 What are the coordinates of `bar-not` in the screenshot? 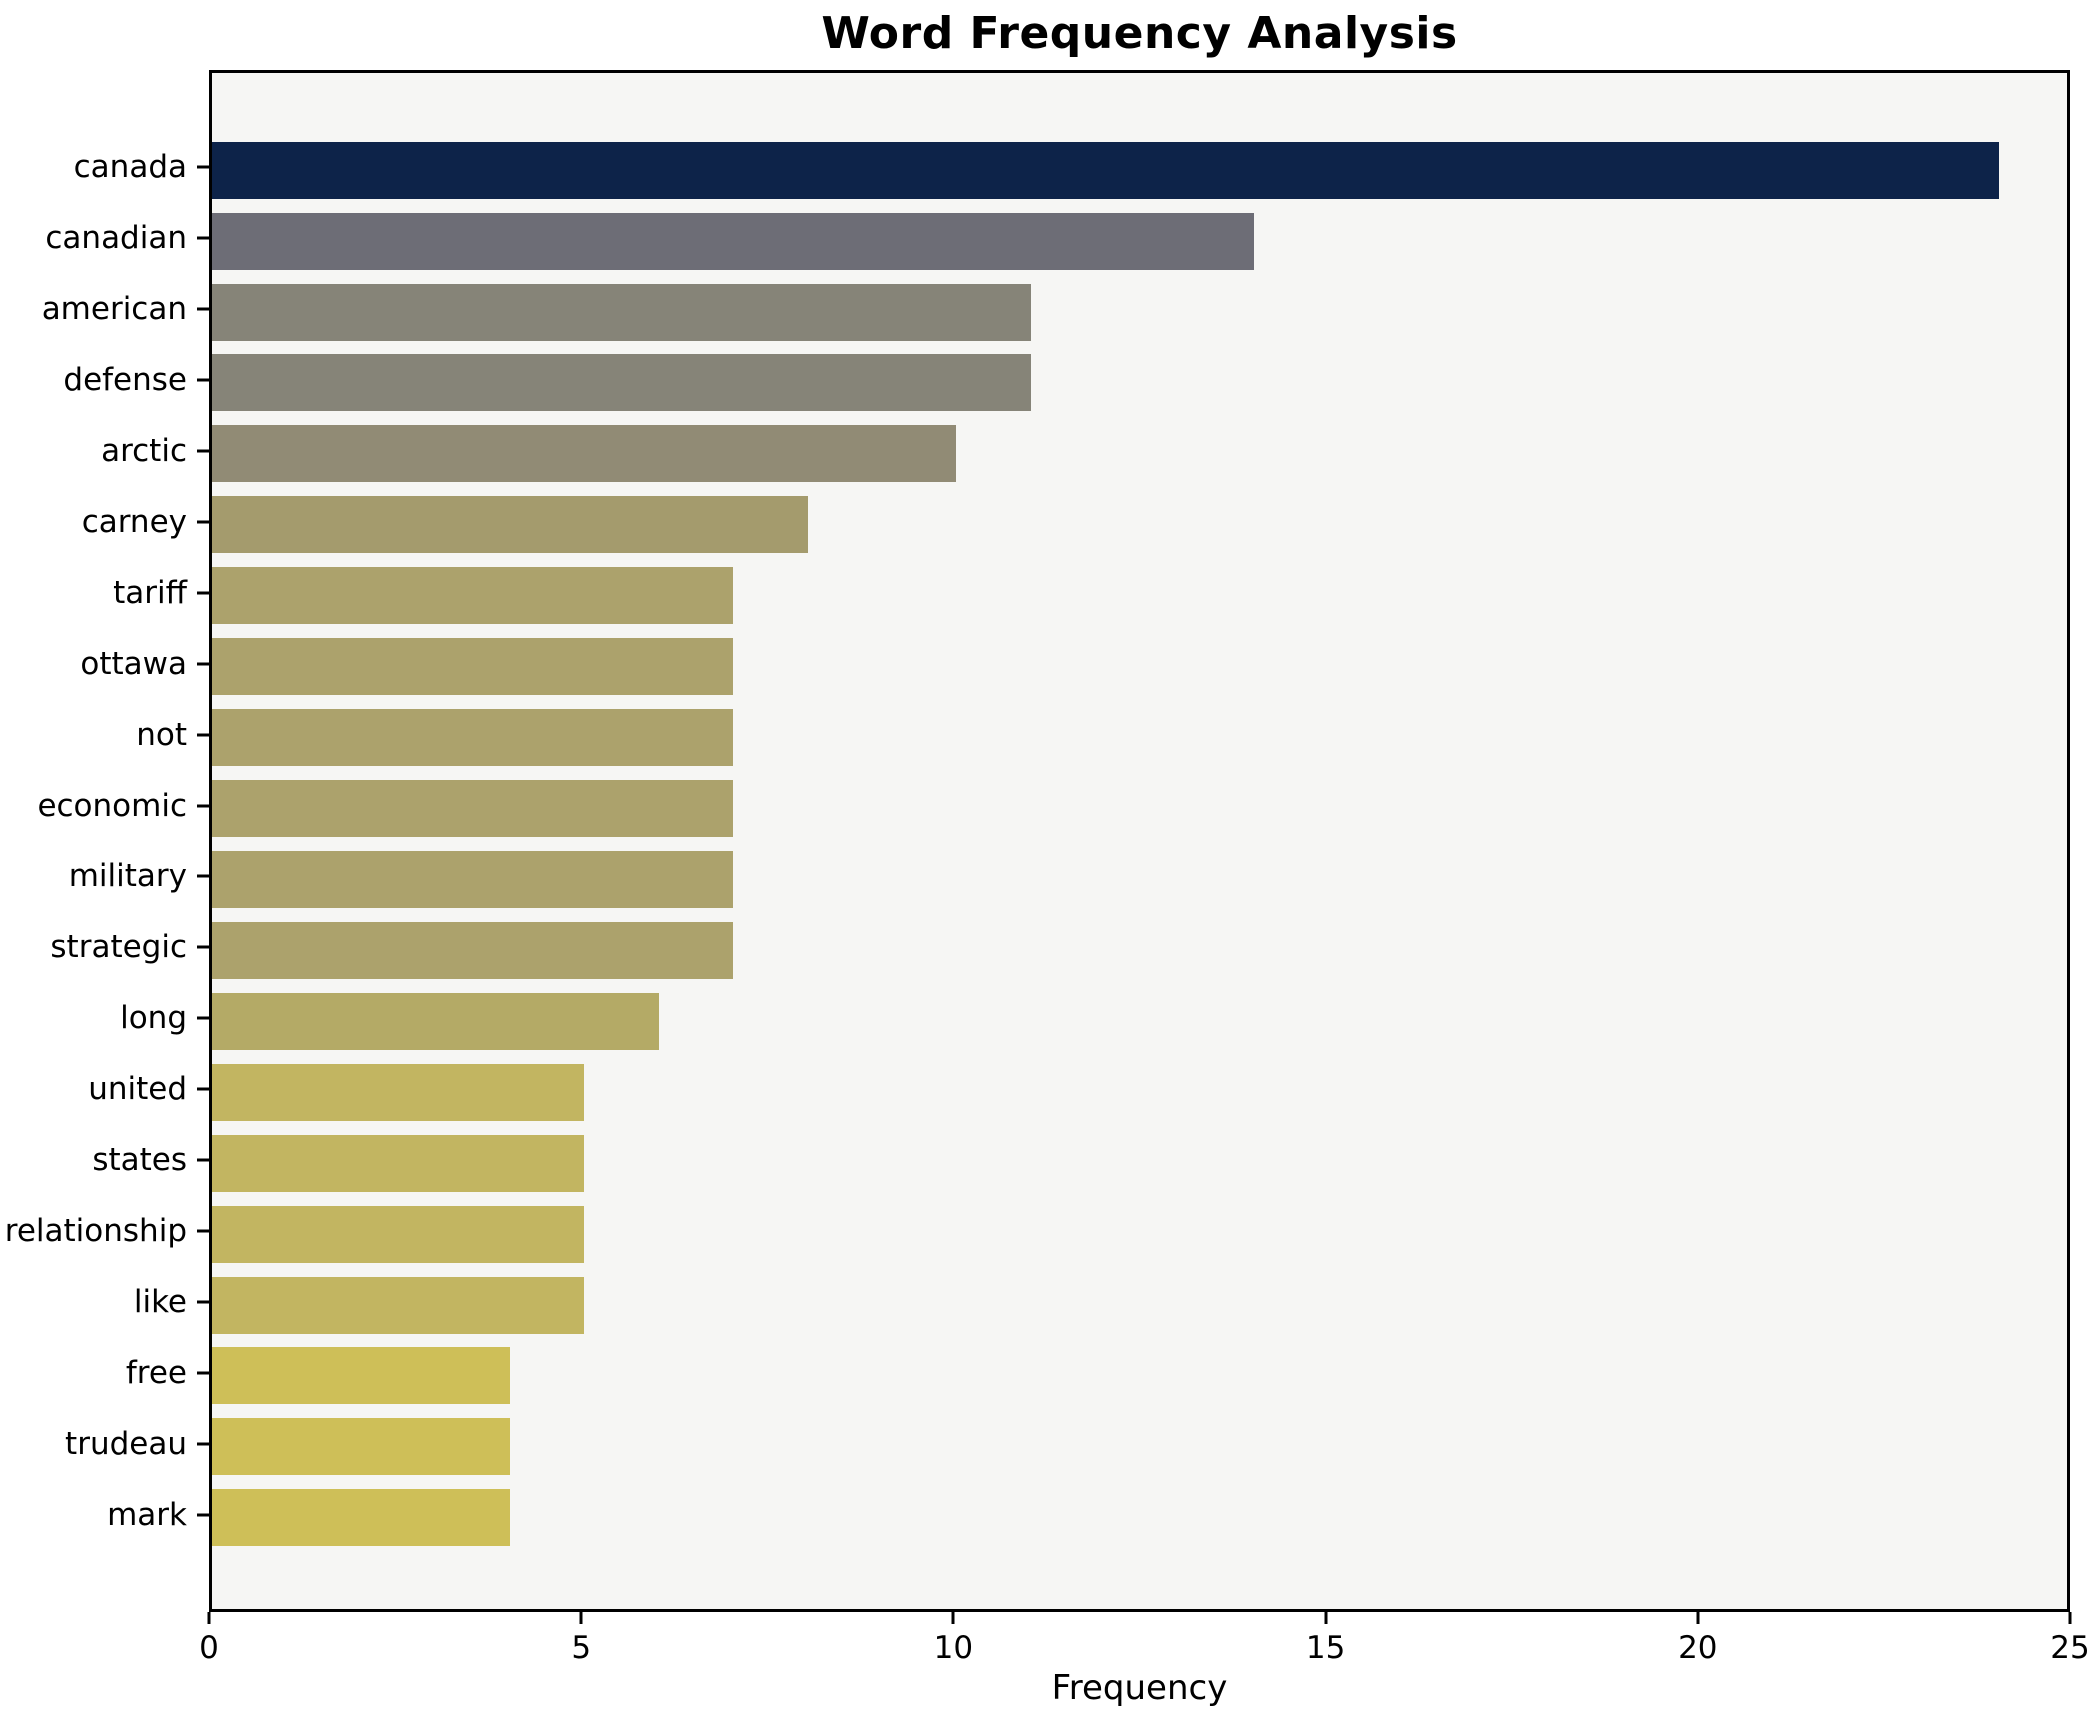 It's located at (472, 737).